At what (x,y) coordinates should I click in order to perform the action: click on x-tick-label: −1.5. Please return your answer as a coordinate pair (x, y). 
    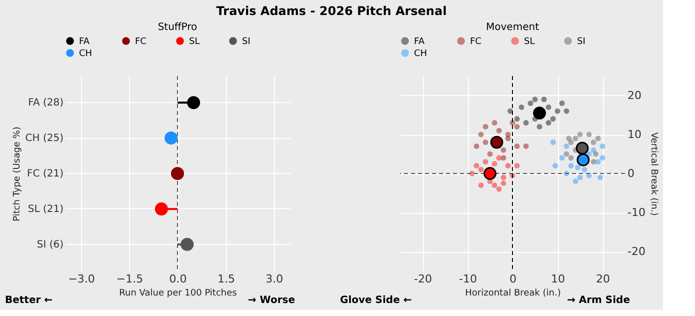
    Looking at the image, I should click on (130, 279).